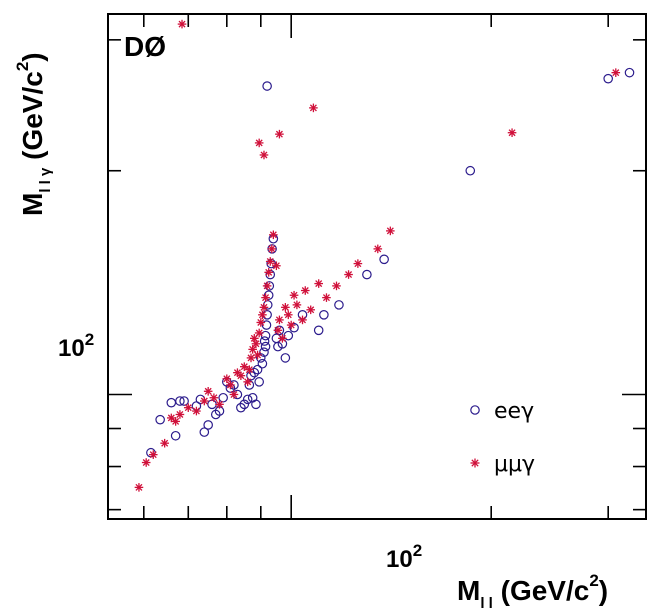 The width and height of the screenshot is (649, 612). I want to click on y-axis-label: Ml l γ (GeV/c2), so click(33, 134).